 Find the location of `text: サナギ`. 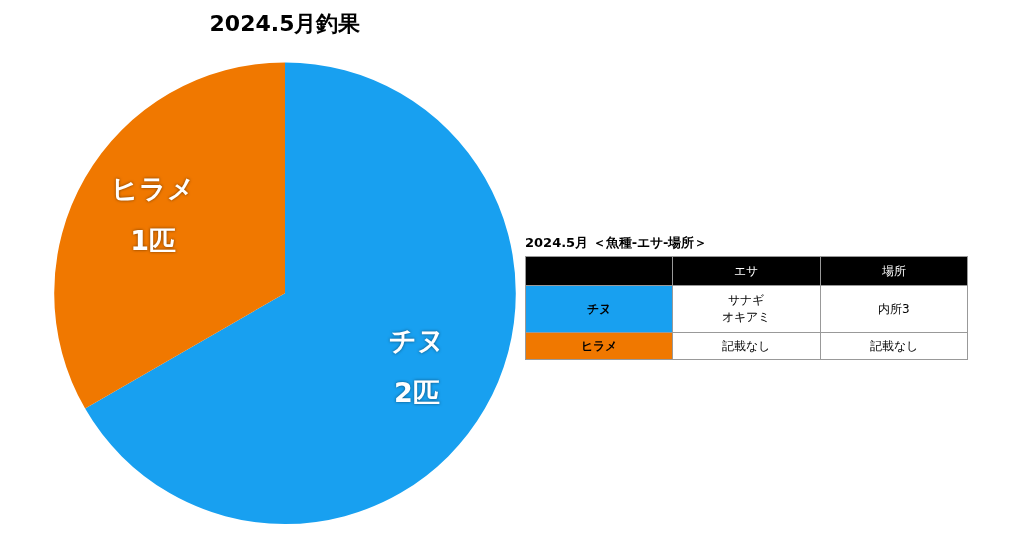

text: サナギ is located at coordinates (746, 300).